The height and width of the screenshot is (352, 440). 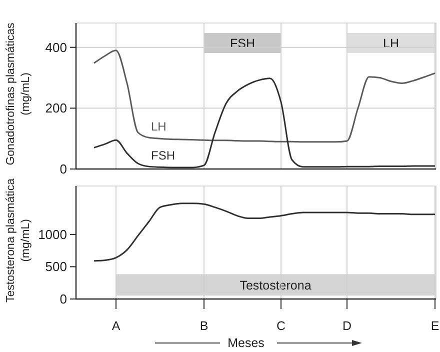 What do you see at coordinates (18, 240) in the screenshot?
I see `y-axis-title: Testosterona plasmática (mg/mL)` at bounding box center [18, 240].